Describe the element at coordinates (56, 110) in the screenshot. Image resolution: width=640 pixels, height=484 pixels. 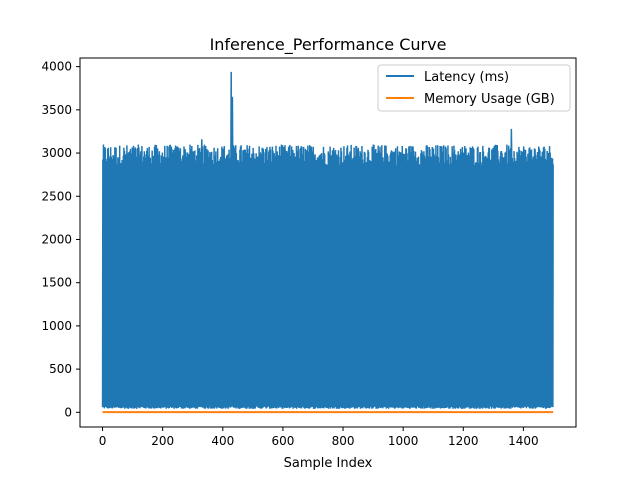
I see `y-tick-label: 3500` at that location.